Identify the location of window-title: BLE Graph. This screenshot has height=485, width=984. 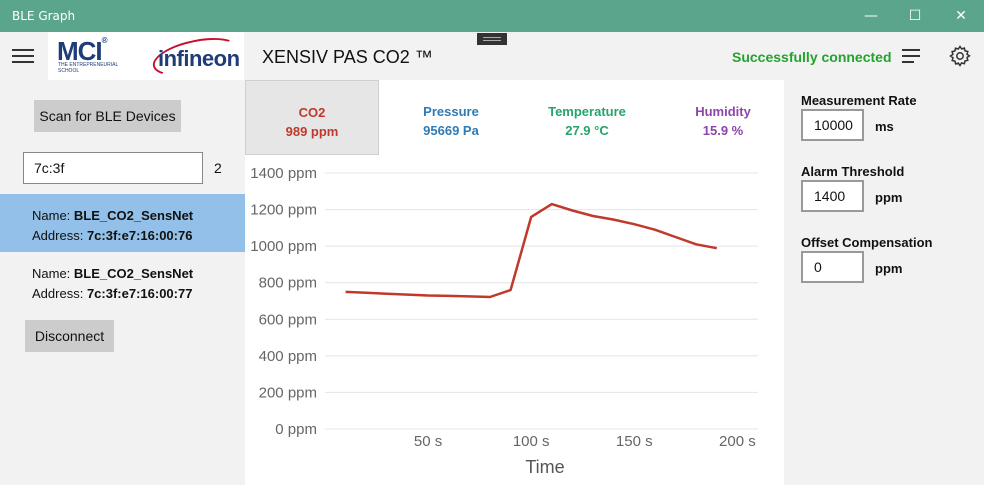
(44, 16).